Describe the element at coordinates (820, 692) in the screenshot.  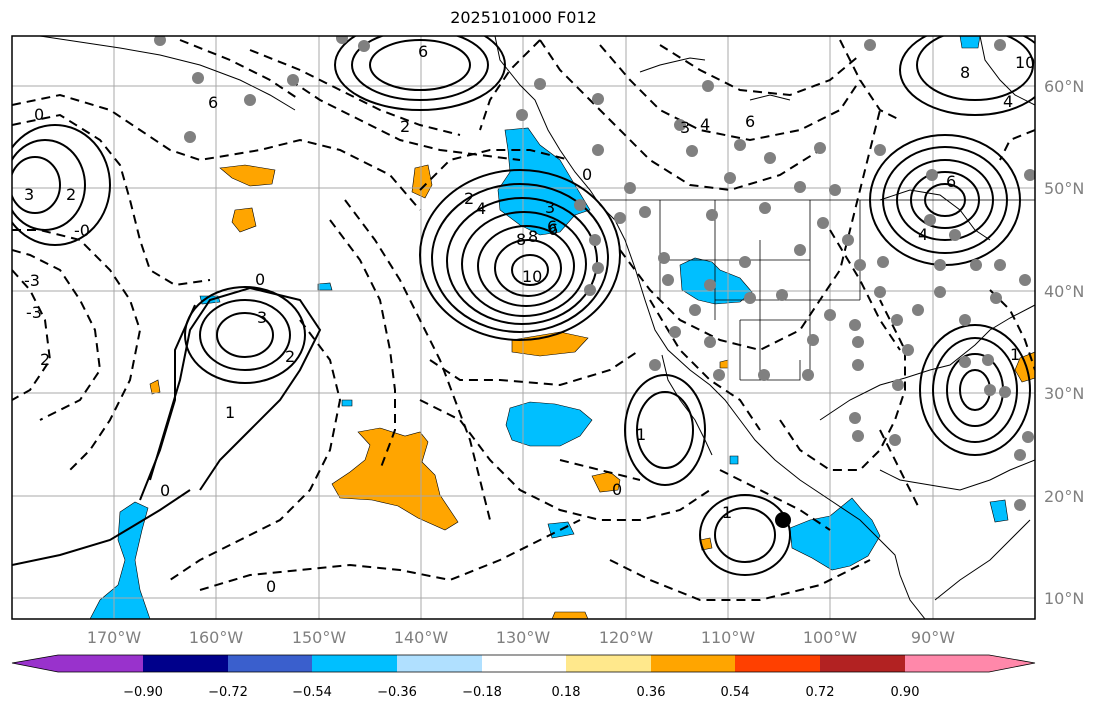
I see `colorbar-tick: 0.72` at that location.